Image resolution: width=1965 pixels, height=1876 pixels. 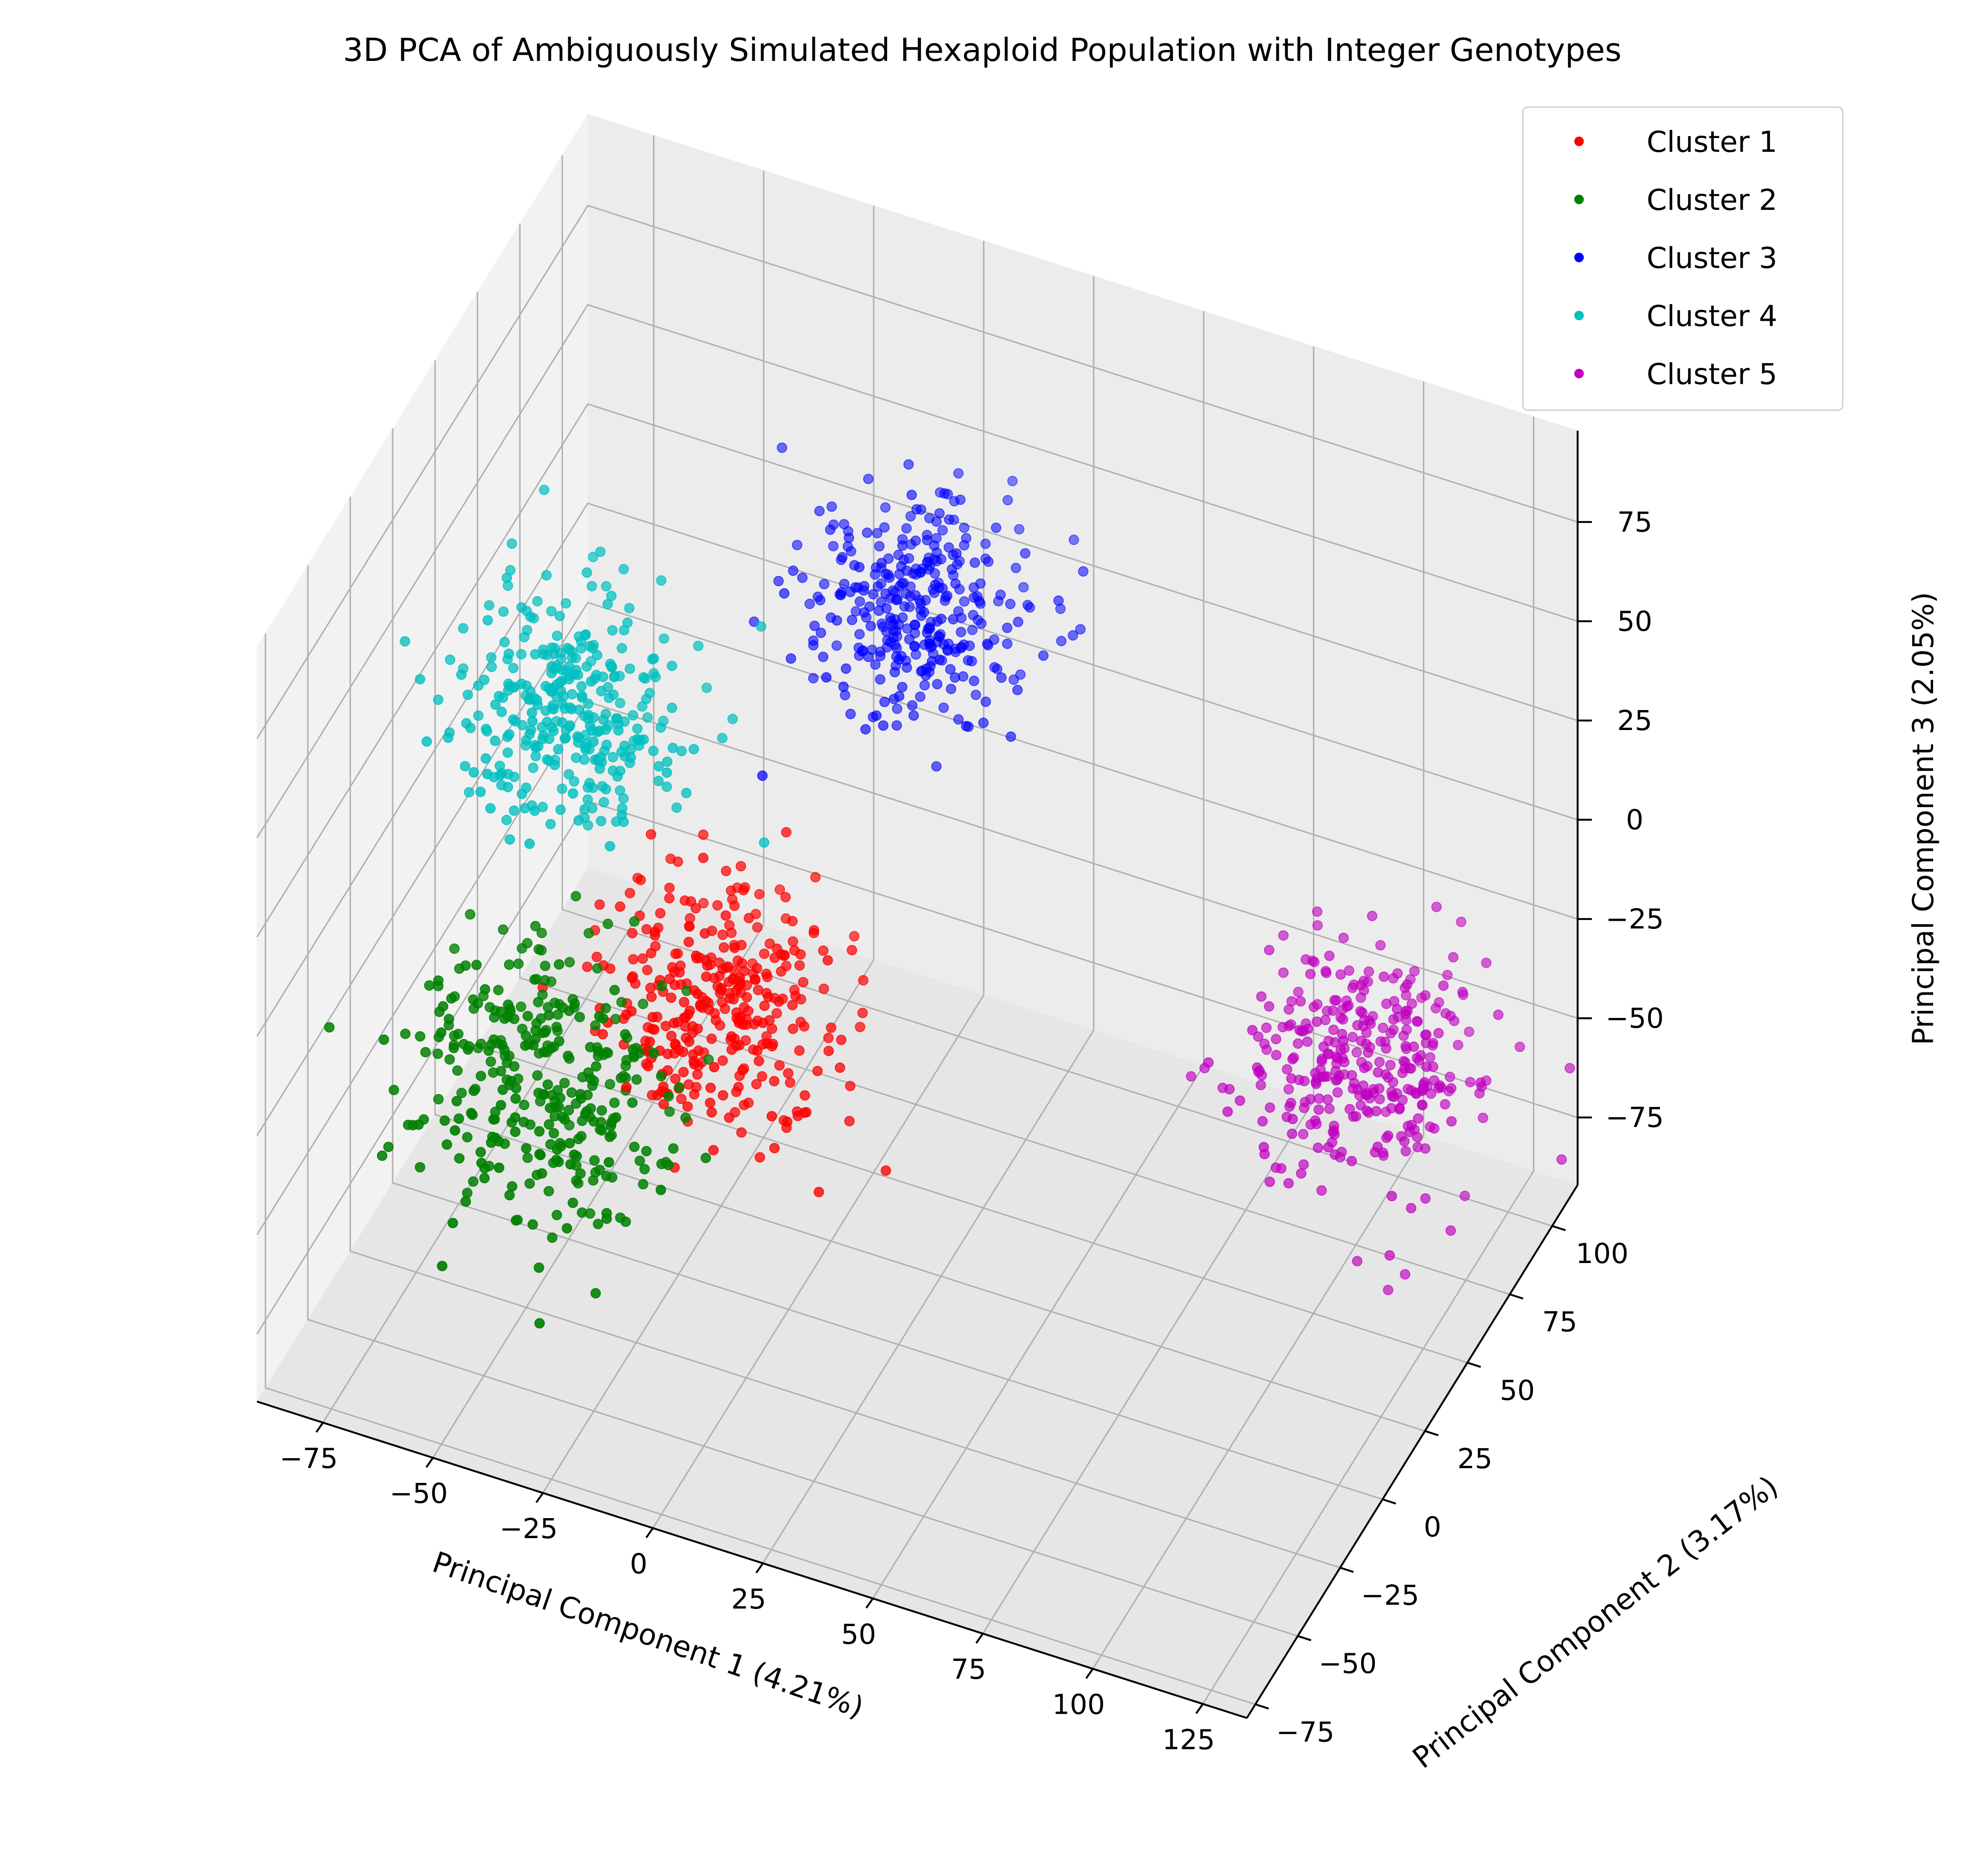 What do you see at coordinates (1305, 1732) in the screenshot?
I see `y-axis-tick-label: −75` at bounding box center [1305, 1732].